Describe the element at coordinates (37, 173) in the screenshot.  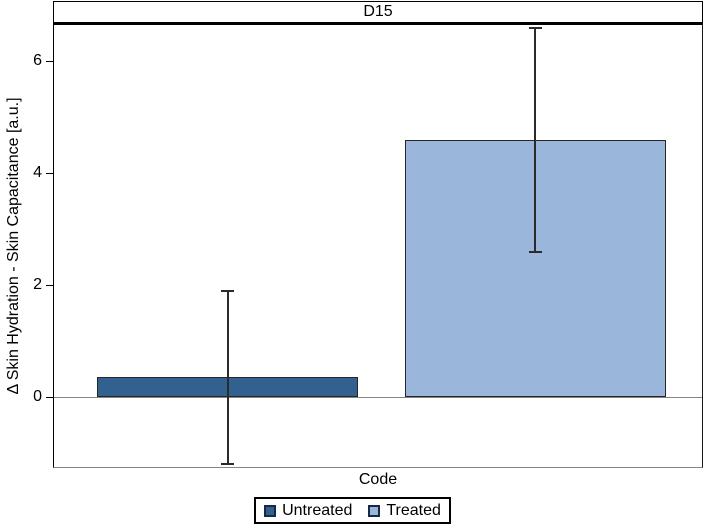
I see `y-tick-label: 4` at that location.